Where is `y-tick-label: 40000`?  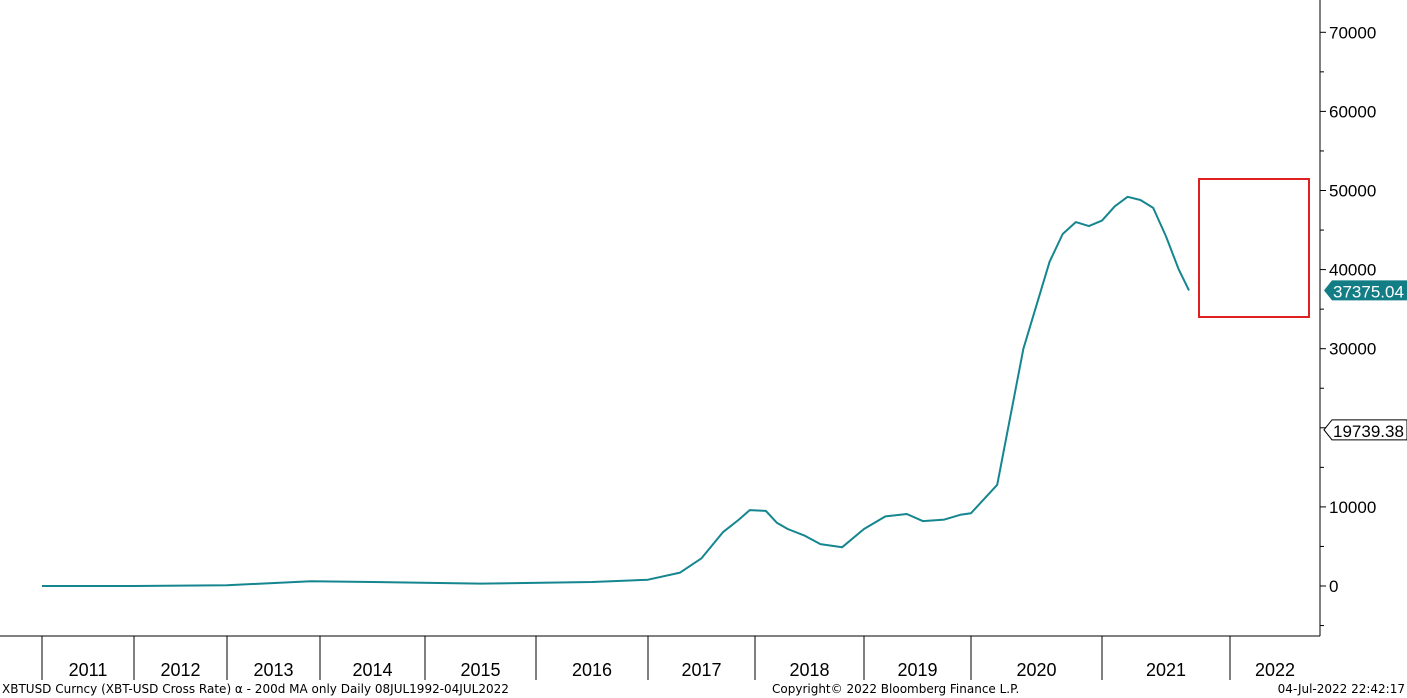
y-tick-label: 40000 is located at coordinates (1352, 270).